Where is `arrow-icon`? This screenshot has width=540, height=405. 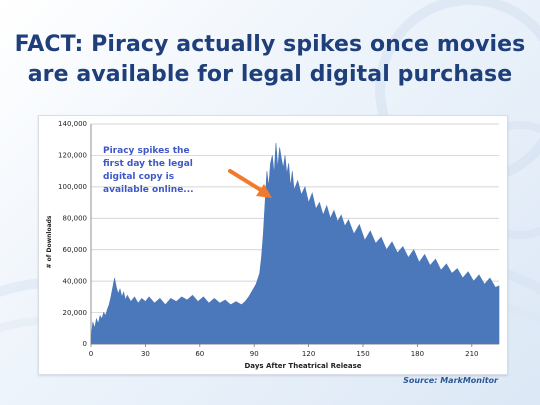
arrow-icon is located at coordinates (250, 183).